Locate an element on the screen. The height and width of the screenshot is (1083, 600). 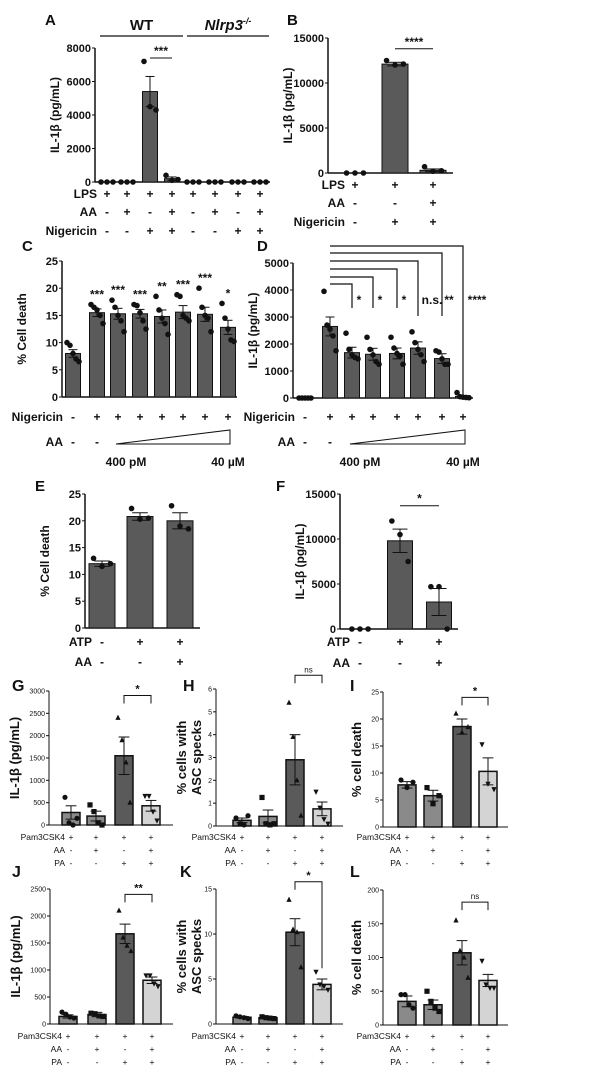
y-tick-label: 4000 is located at coordinates (277, 291).